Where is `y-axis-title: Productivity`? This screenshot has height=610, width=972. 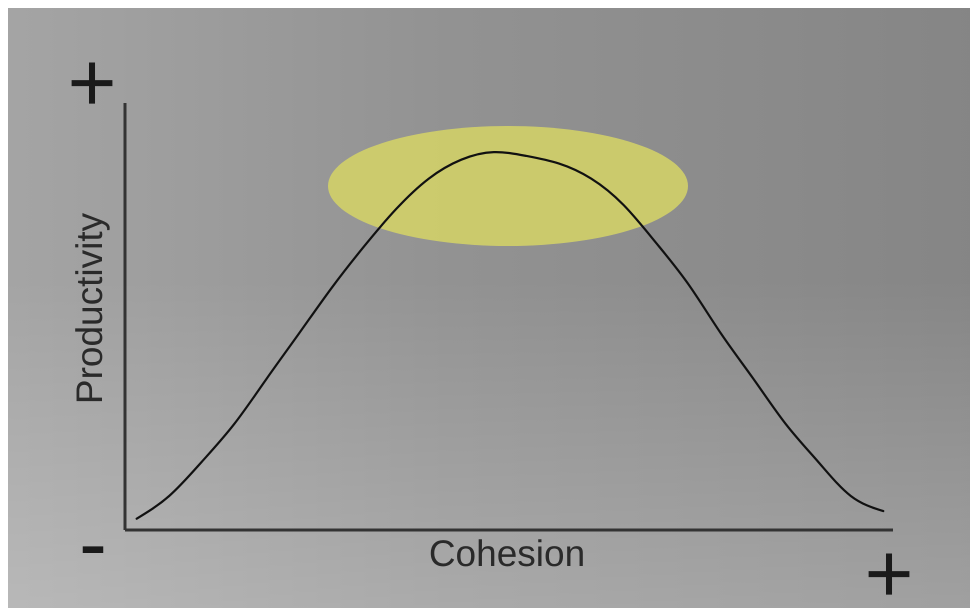 y-axis-title: Productivity is located at coordinates (89, 308).